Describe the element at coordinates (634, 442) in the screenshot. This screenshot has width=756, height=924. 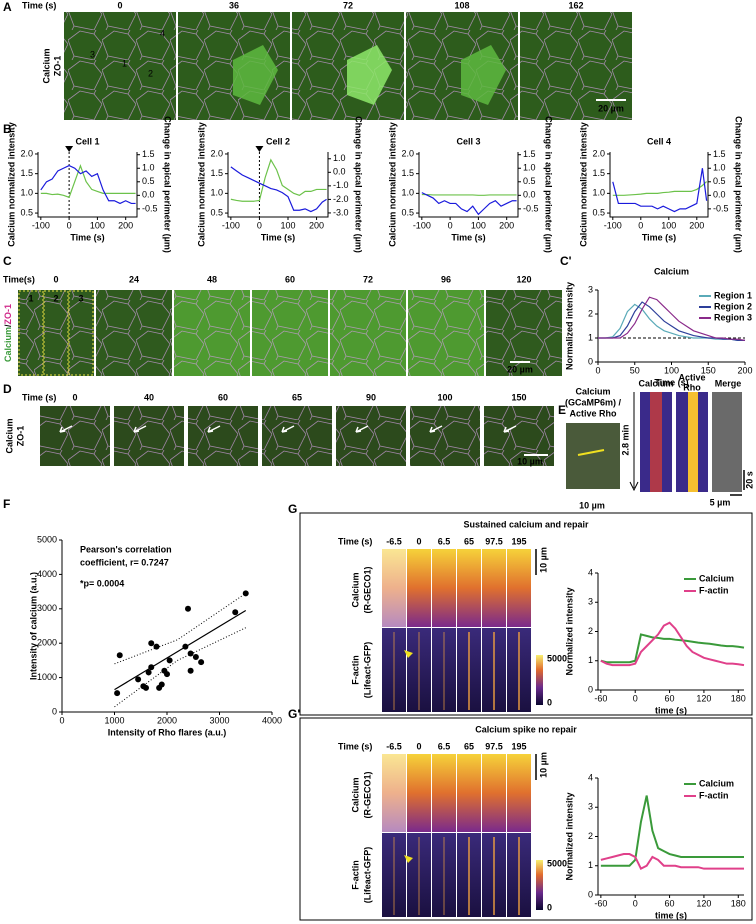
I see `time-arrow` at that location.